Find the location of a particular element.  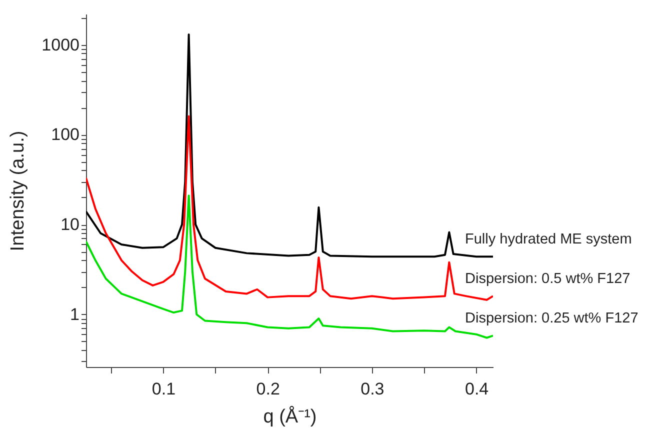

y-axis-title: Intensity (a.u.) is located at coordinates (18, 191).